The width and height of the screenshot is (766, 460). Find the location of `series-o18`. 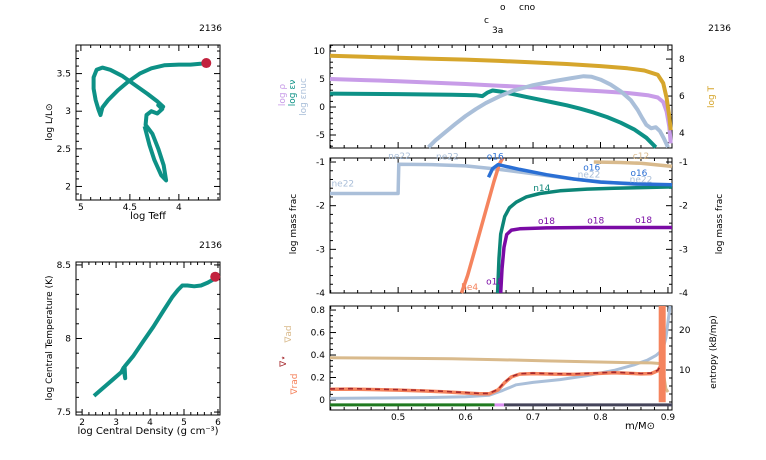

series-o18 is located at coordinates (585, 259).